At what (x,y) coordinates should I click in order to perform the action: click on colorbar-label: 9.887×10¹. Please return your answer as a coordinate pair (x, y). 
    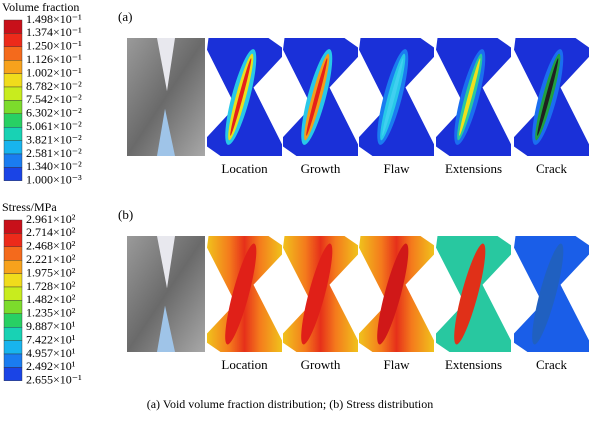
    Looking at the image, I should click on (51, 326).